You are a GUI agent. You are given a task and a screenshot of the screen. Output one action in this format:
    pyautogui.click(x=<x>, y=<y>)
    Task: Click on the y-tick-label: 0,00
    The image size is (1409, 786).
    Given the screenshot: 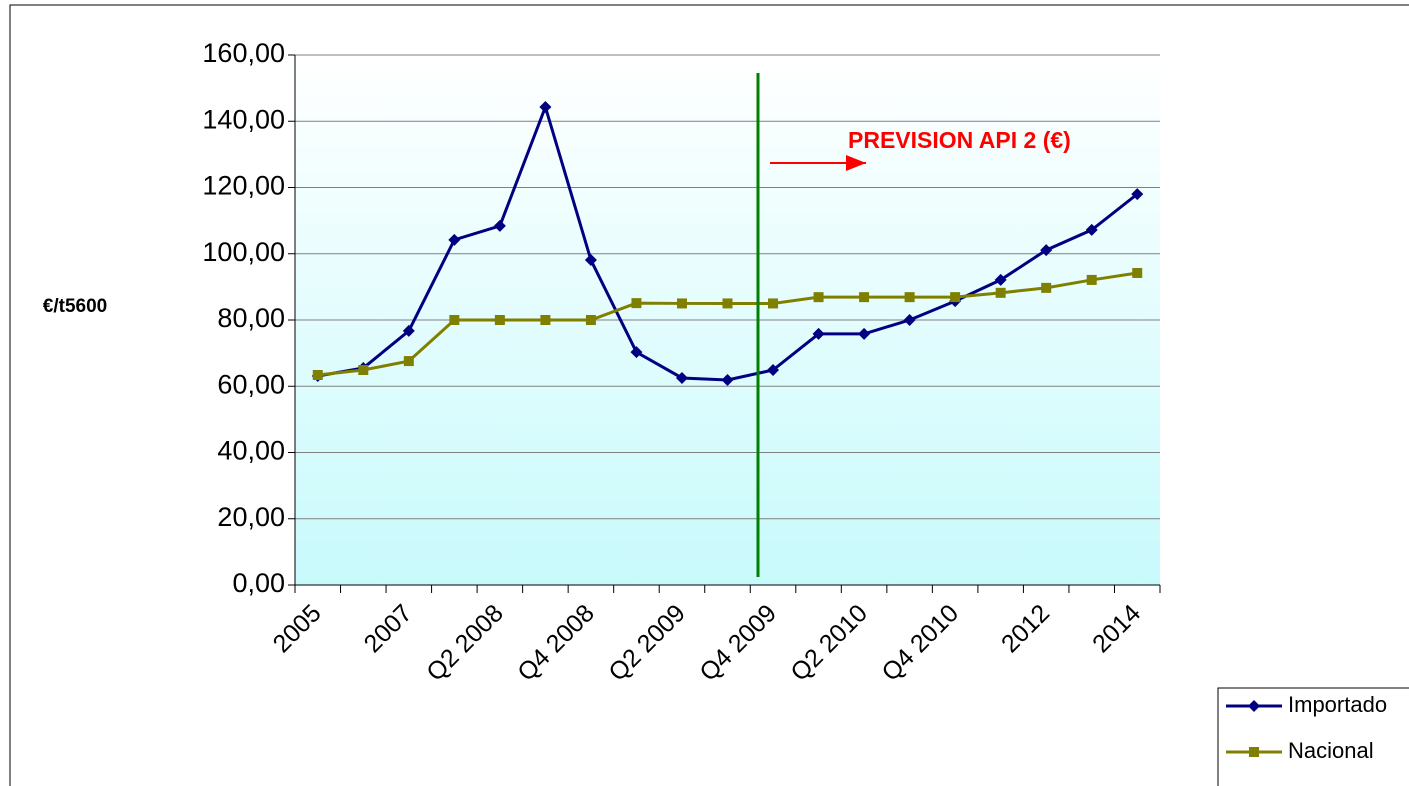 What is the action you would take?
    pyautogui.click(x=258, y=583)
    